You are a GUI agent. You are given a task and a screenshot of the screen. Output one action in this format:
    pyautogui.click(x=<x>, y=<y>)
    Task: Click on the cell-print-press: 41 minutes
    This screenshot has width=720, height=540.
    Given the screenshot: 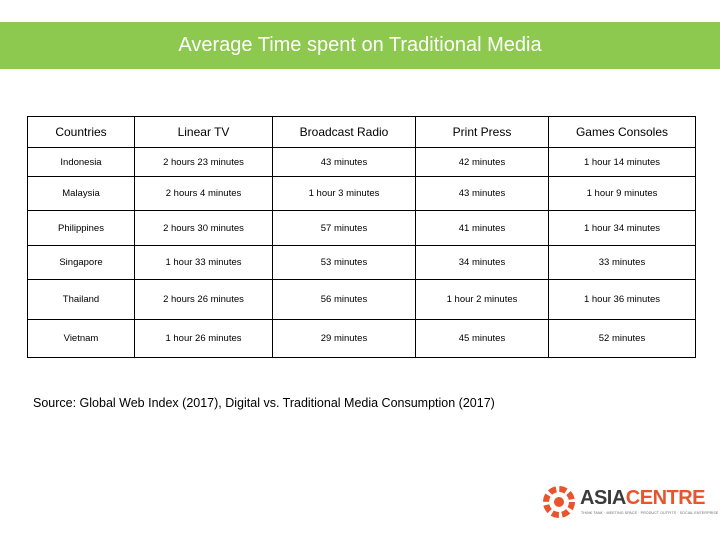 What is the action you would take?
    pyautogui.click(x=482, y=228)
    